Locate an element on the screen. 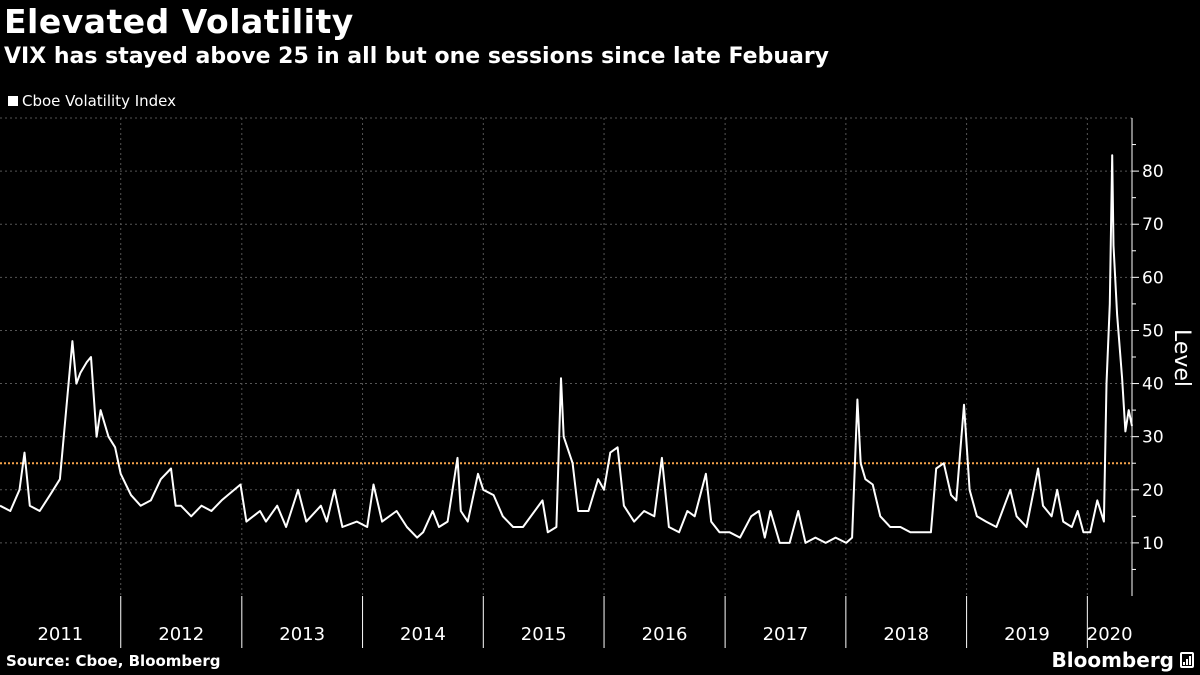  y-tick-label: 30 is located at coordinates (1153, 438).